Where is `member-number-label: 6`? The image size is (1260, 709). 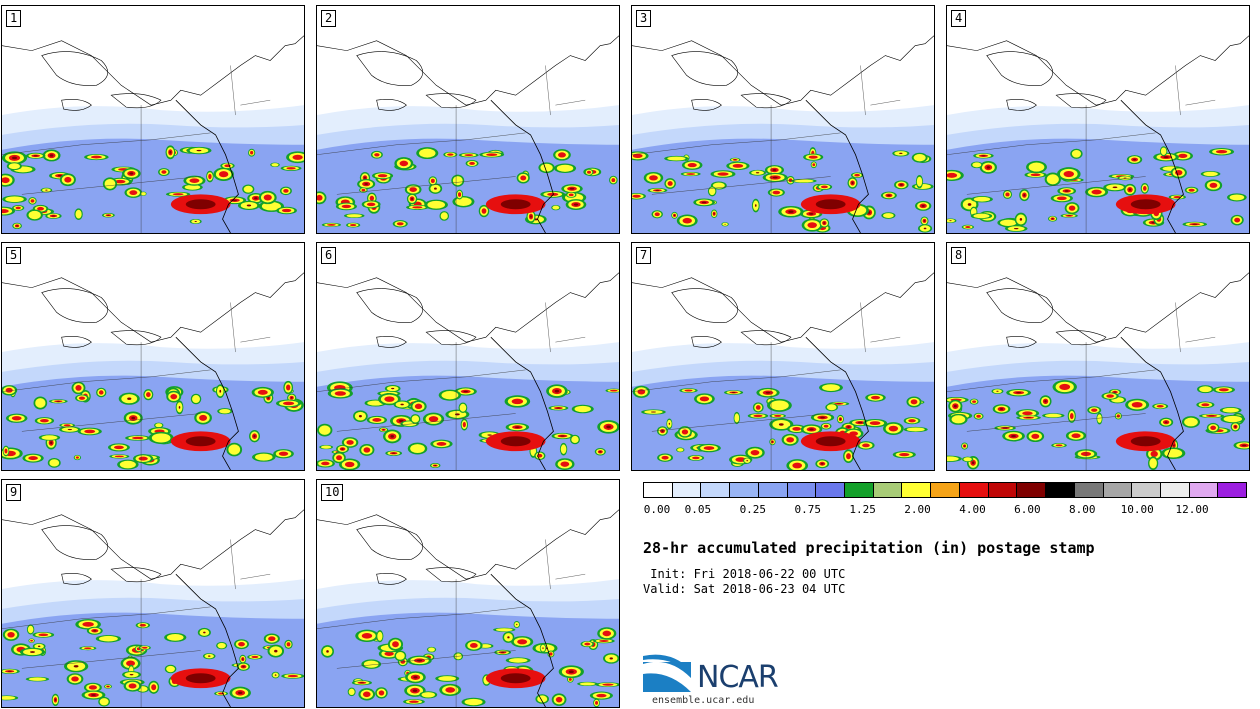 member-number-label: 6 is located at coordinates (329, 255).